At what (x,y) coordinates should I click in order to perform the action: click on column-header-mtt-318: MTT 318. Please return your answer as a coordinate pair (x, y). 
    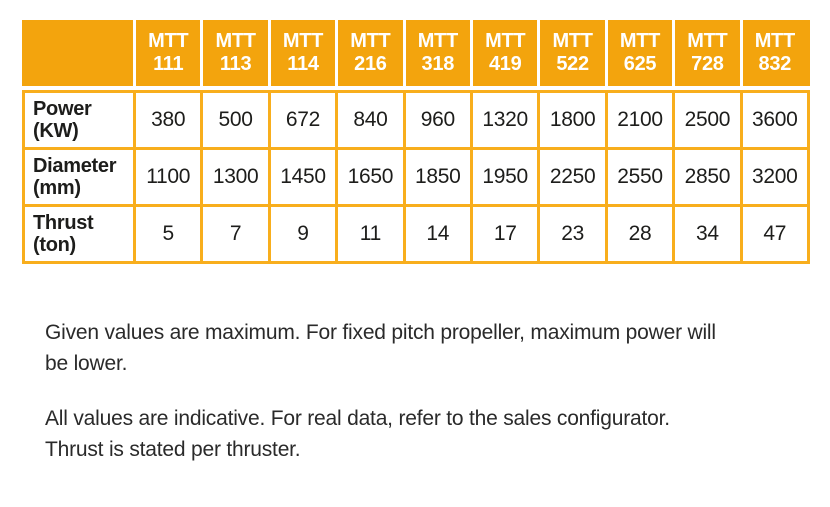
    Looking at the image, I should click on (437, 53).